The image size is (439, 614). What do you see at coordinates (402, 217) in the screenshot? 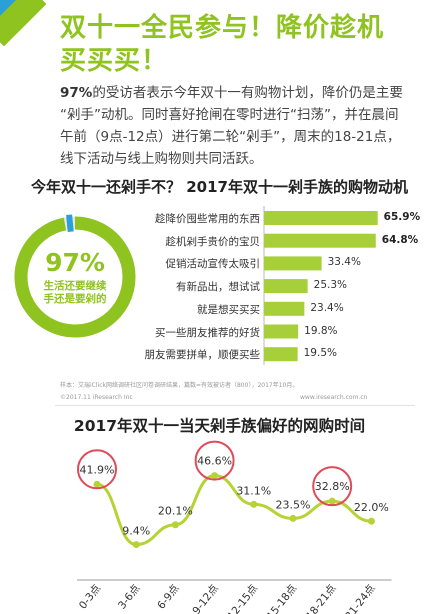
I see `bar-value-label: 65.9%` at bounding box center [402, 217].